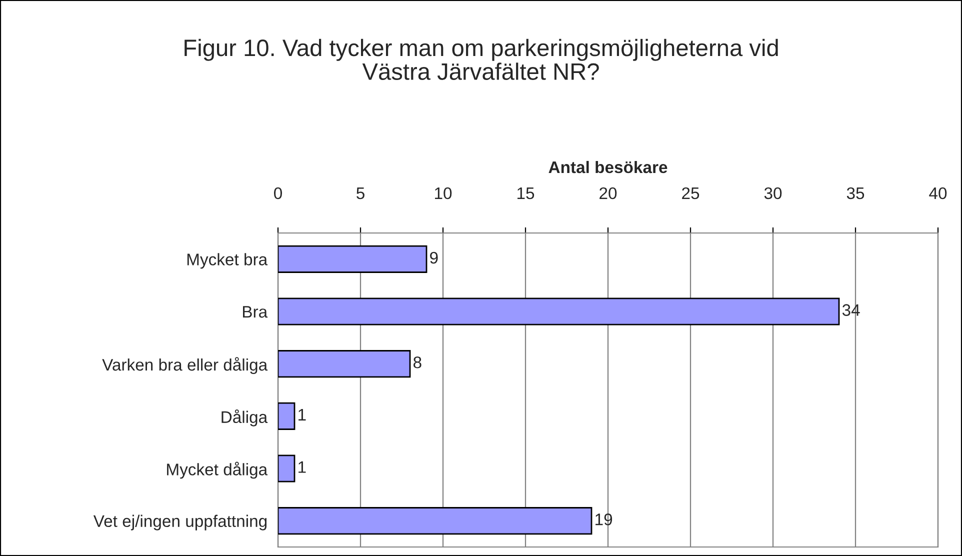  Describe the element at coordinates (608, 193) in the screenshot. I see `x-tick-label: 20` at that location.